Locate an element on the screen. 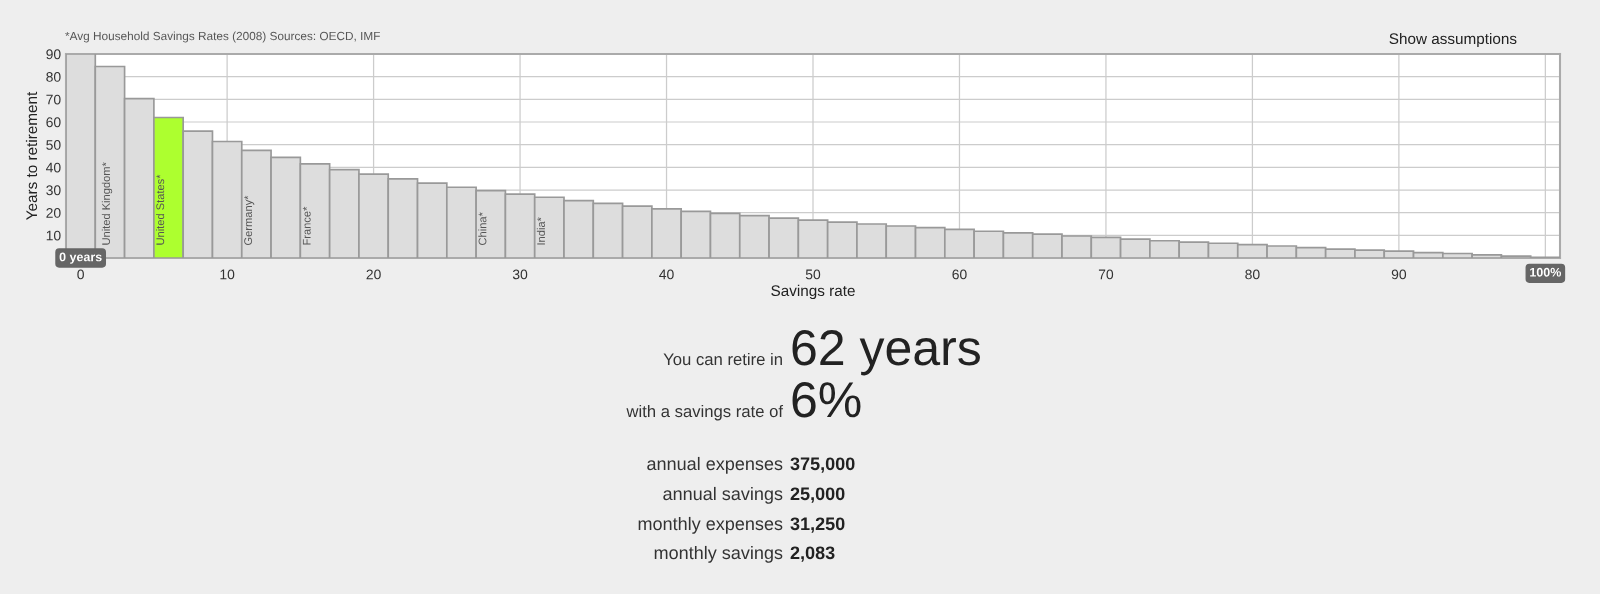 Image resolution: width=1600 pixels, height=594 pixels. y-axis-title: Years to retirement is located at coordinates (31, 155).